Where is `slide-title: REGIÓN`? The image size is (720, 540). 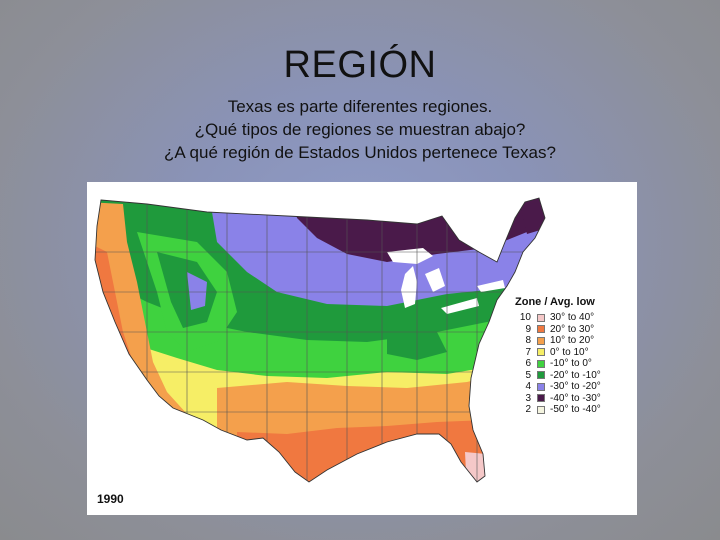
slide-title: REGIÓN is located at coordinates (360, 65).